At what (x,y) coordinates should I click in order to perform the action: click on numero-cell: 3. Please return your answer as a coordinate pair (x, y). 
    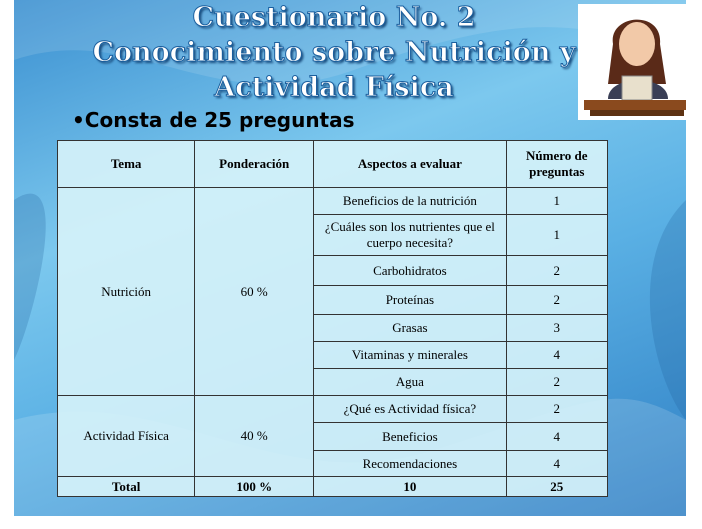
    Looking at the image, I should click on (557, 328).